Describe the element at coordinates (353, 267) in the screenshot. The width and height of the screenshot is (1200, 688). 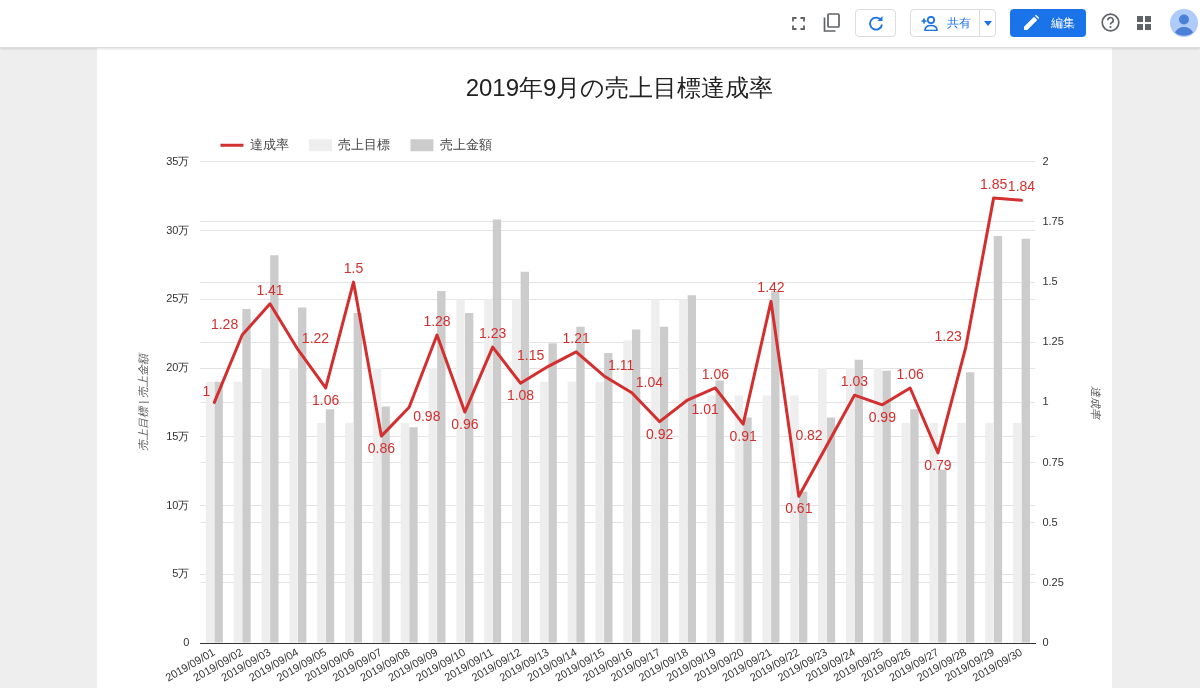
I see `data-label: 1.5` at that location.